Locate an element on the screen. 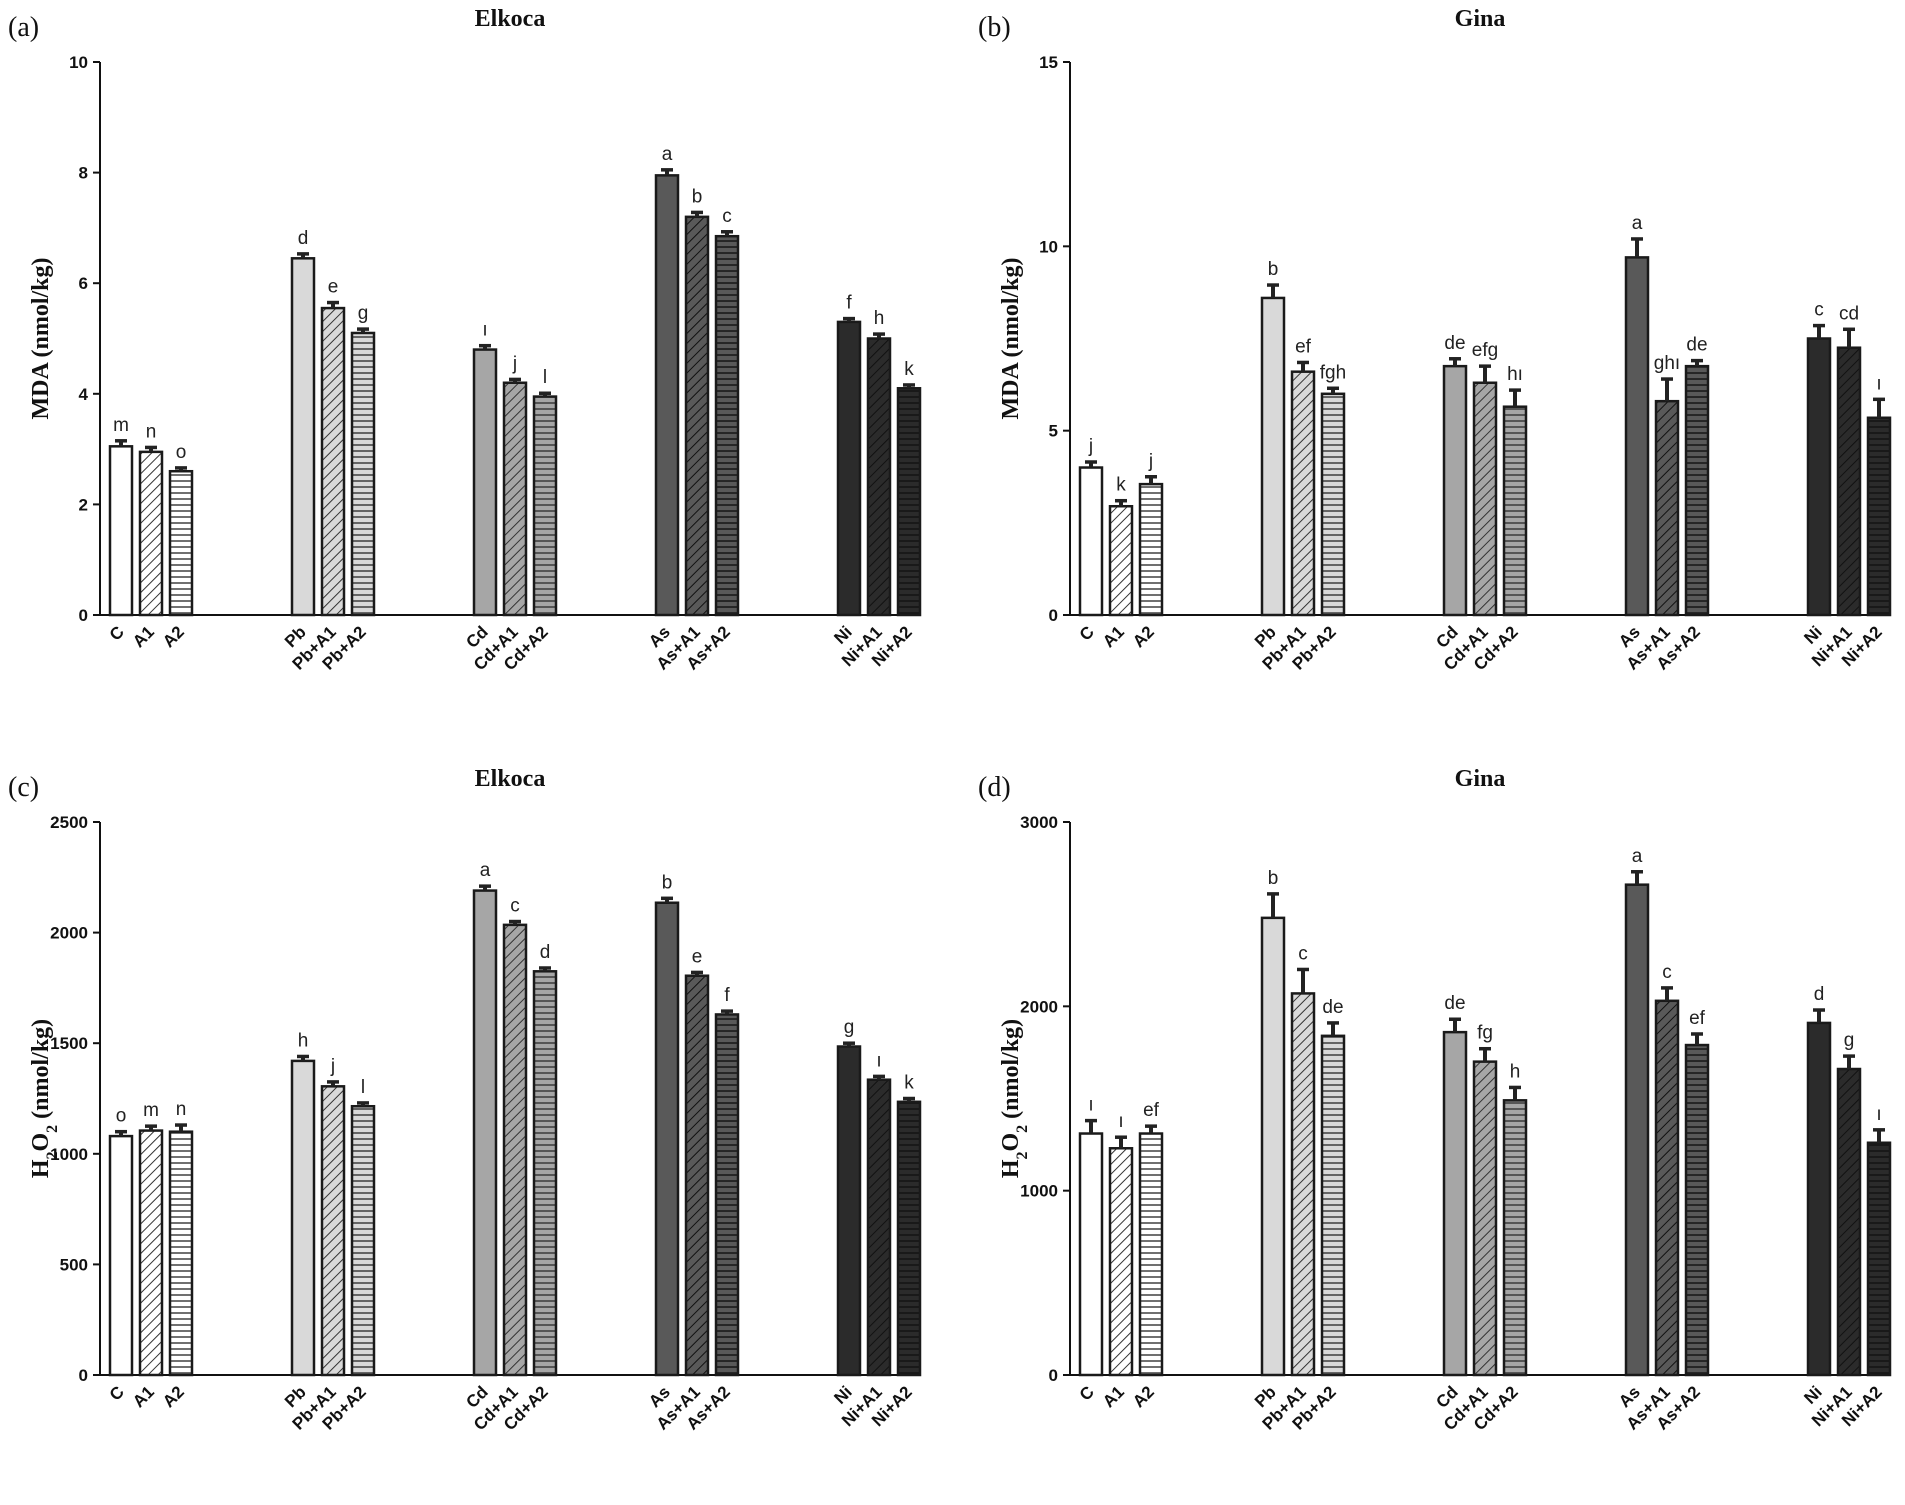 This screenshot has width=1905, height=1505. panel-label: (a) is located at coordinates (23, 27).